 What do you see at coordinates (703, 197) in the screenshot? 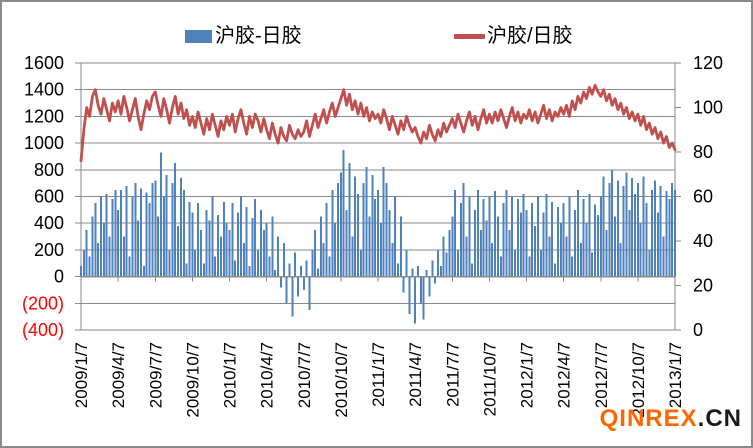
I see `right-axis-tick-label: 60` at bounding box center [703, 197].